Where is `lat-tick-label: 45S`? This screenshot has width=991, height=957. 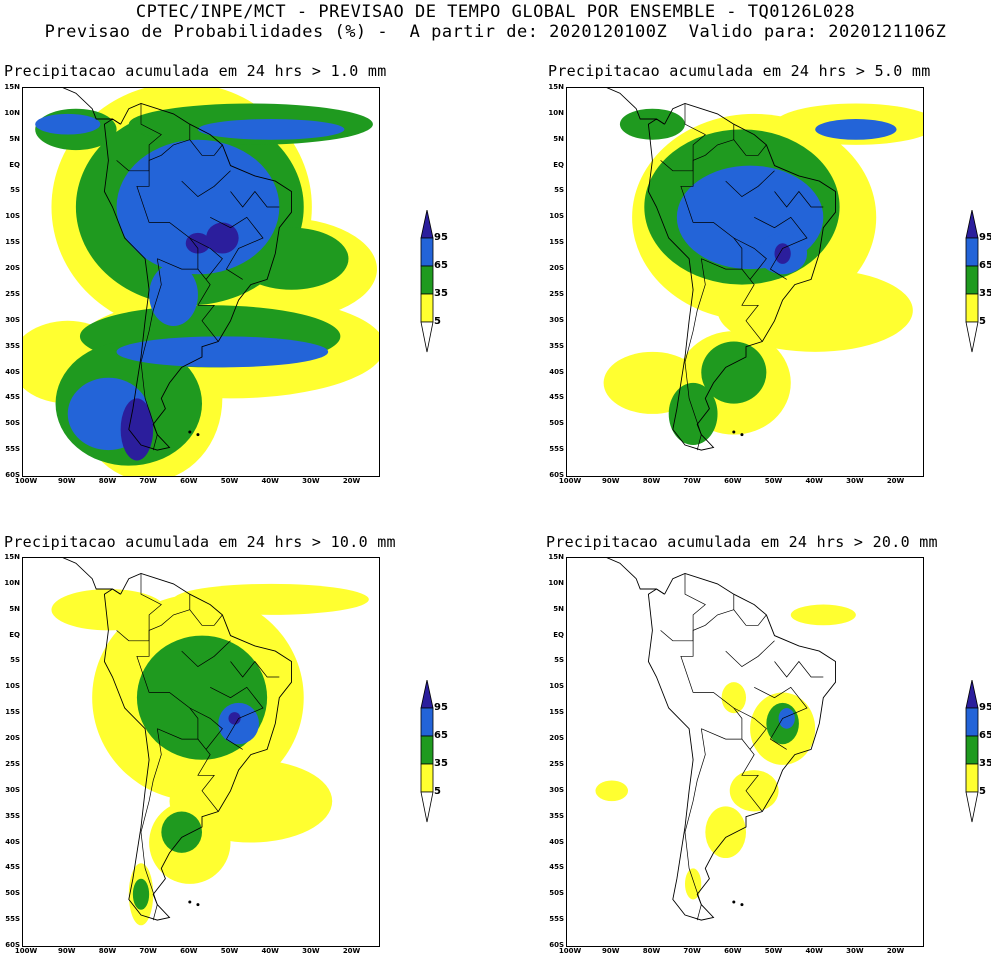
lat-tick-label: 45S is located at coordinates (556, 867).